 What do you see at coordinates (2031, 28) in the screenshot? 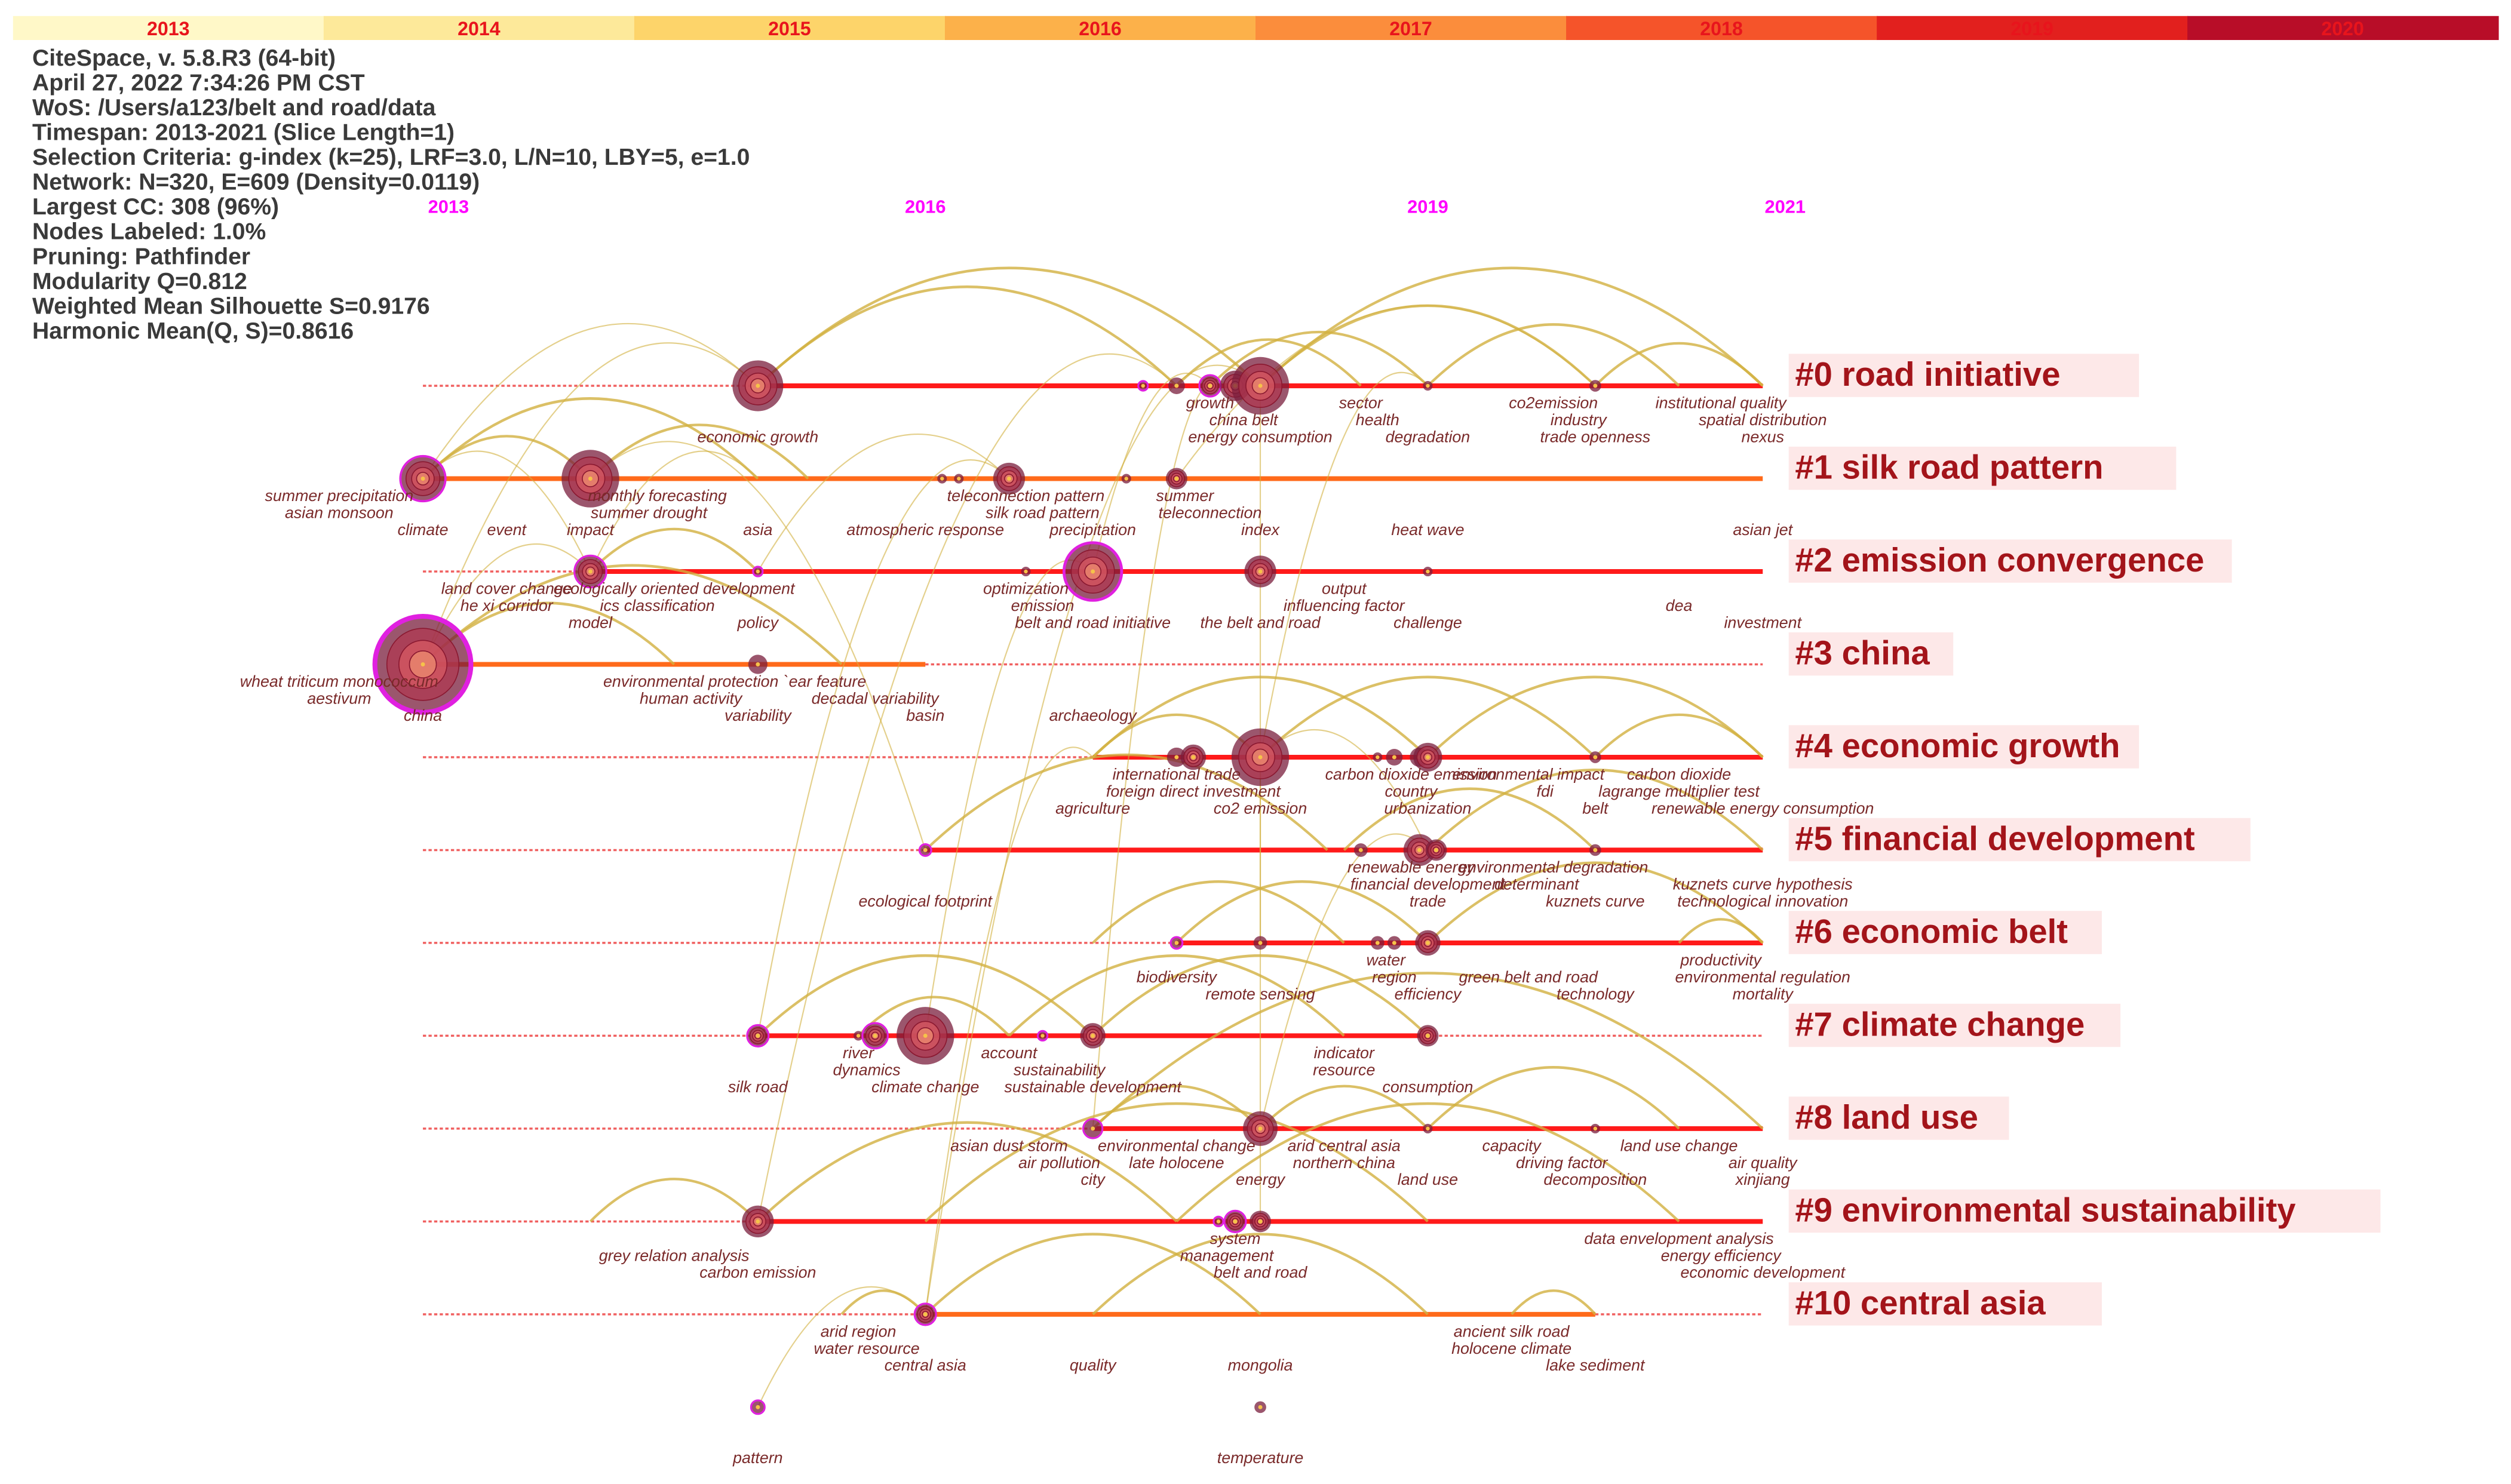
I see `year-bar-label: 2019` at bounding box center [2031, 28].